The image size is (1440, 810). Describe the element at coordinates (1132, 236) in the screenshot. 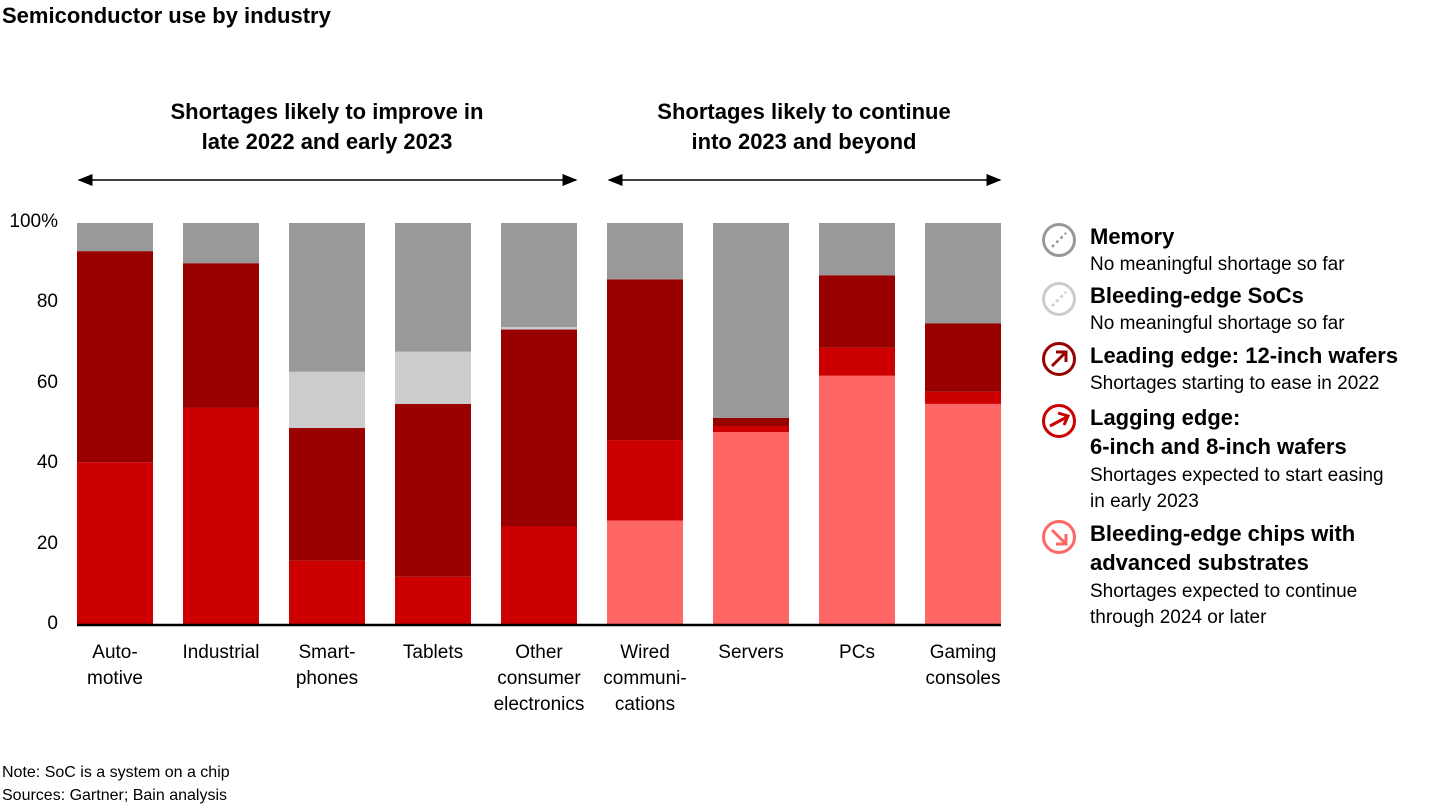

I see `legend-title: Memory` at that location.